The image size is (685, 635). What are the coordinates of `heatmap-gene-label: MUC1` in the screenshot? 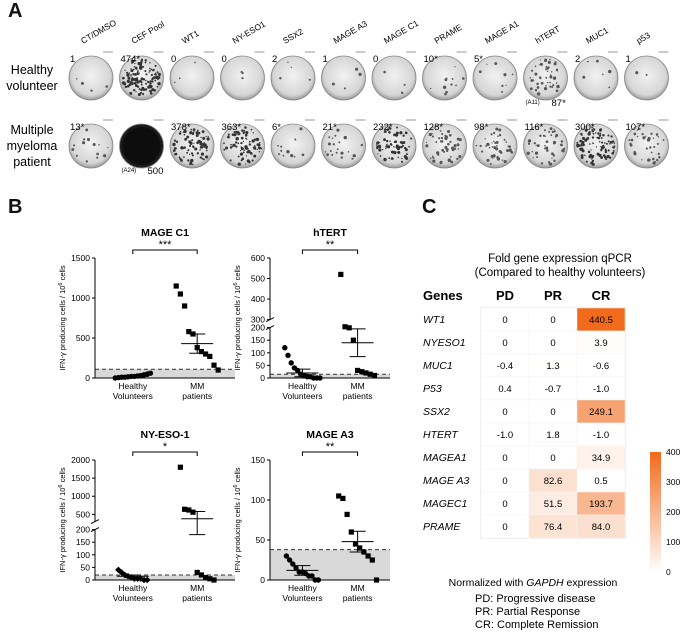 It's located at (438, 366).